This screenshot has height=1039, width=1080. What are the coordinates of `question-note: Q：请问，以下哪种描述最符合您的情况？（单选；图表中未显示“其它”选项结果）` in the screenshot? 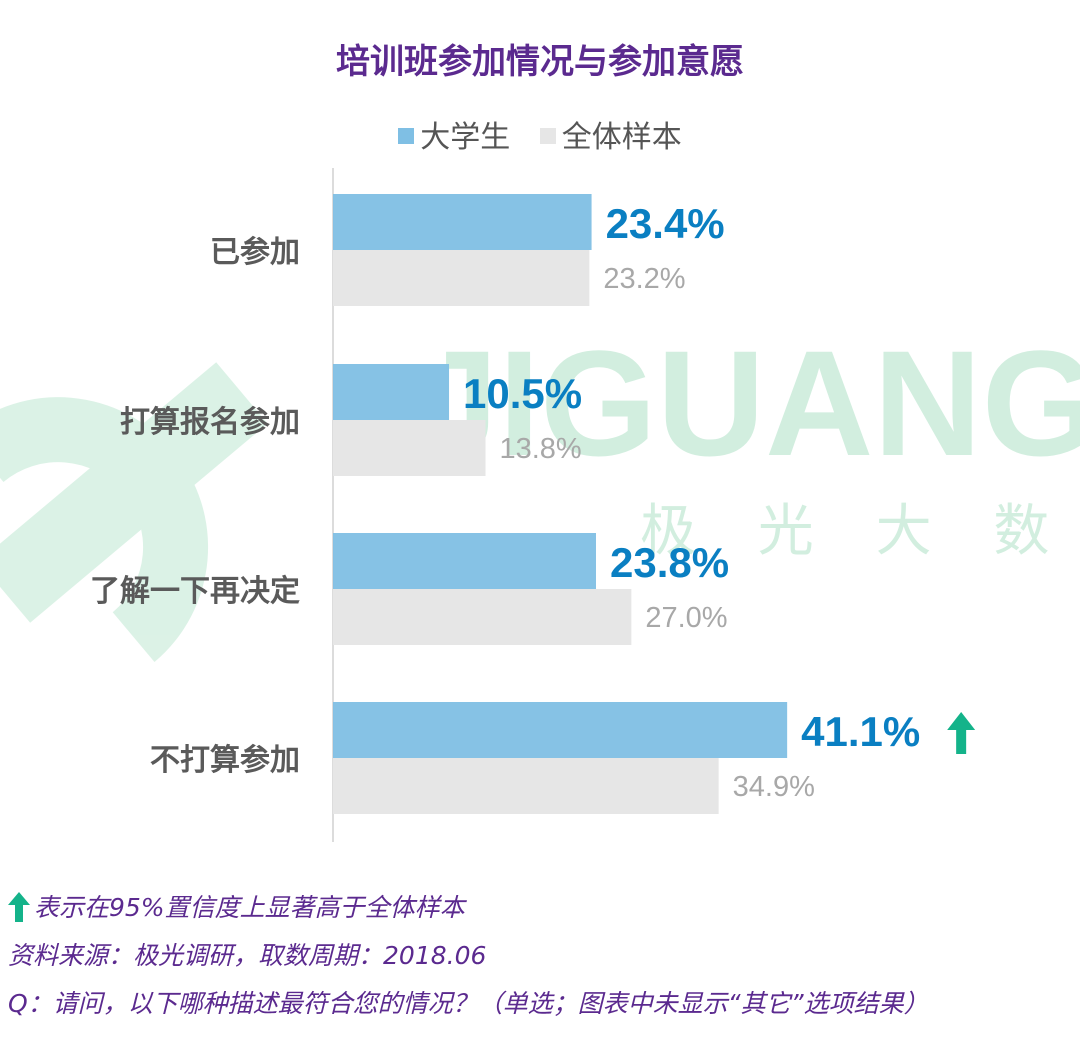 It's located at (468, 1003).